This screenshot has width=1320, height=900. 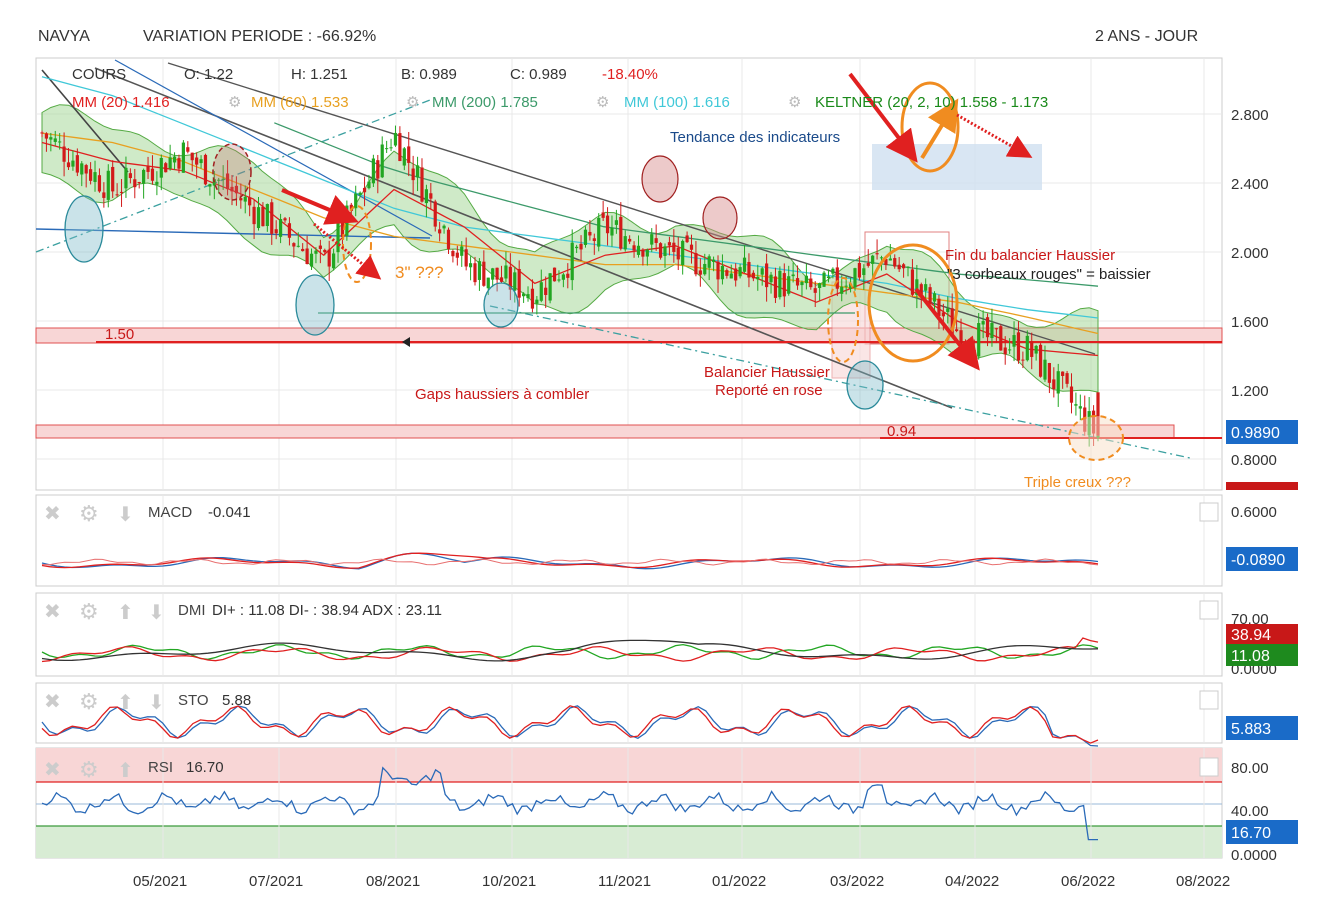 What do you see at coordinates (1209, 512) in the screenshot?
I see `macd-checkbox` at bounding box center [1209, 512].